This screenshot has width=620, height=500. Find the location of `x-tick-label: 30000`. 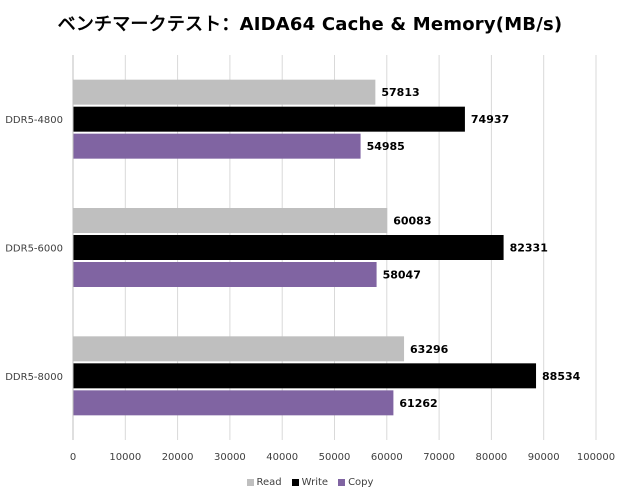

x-tick-label: 30000 is located at coordinates (230, 457).